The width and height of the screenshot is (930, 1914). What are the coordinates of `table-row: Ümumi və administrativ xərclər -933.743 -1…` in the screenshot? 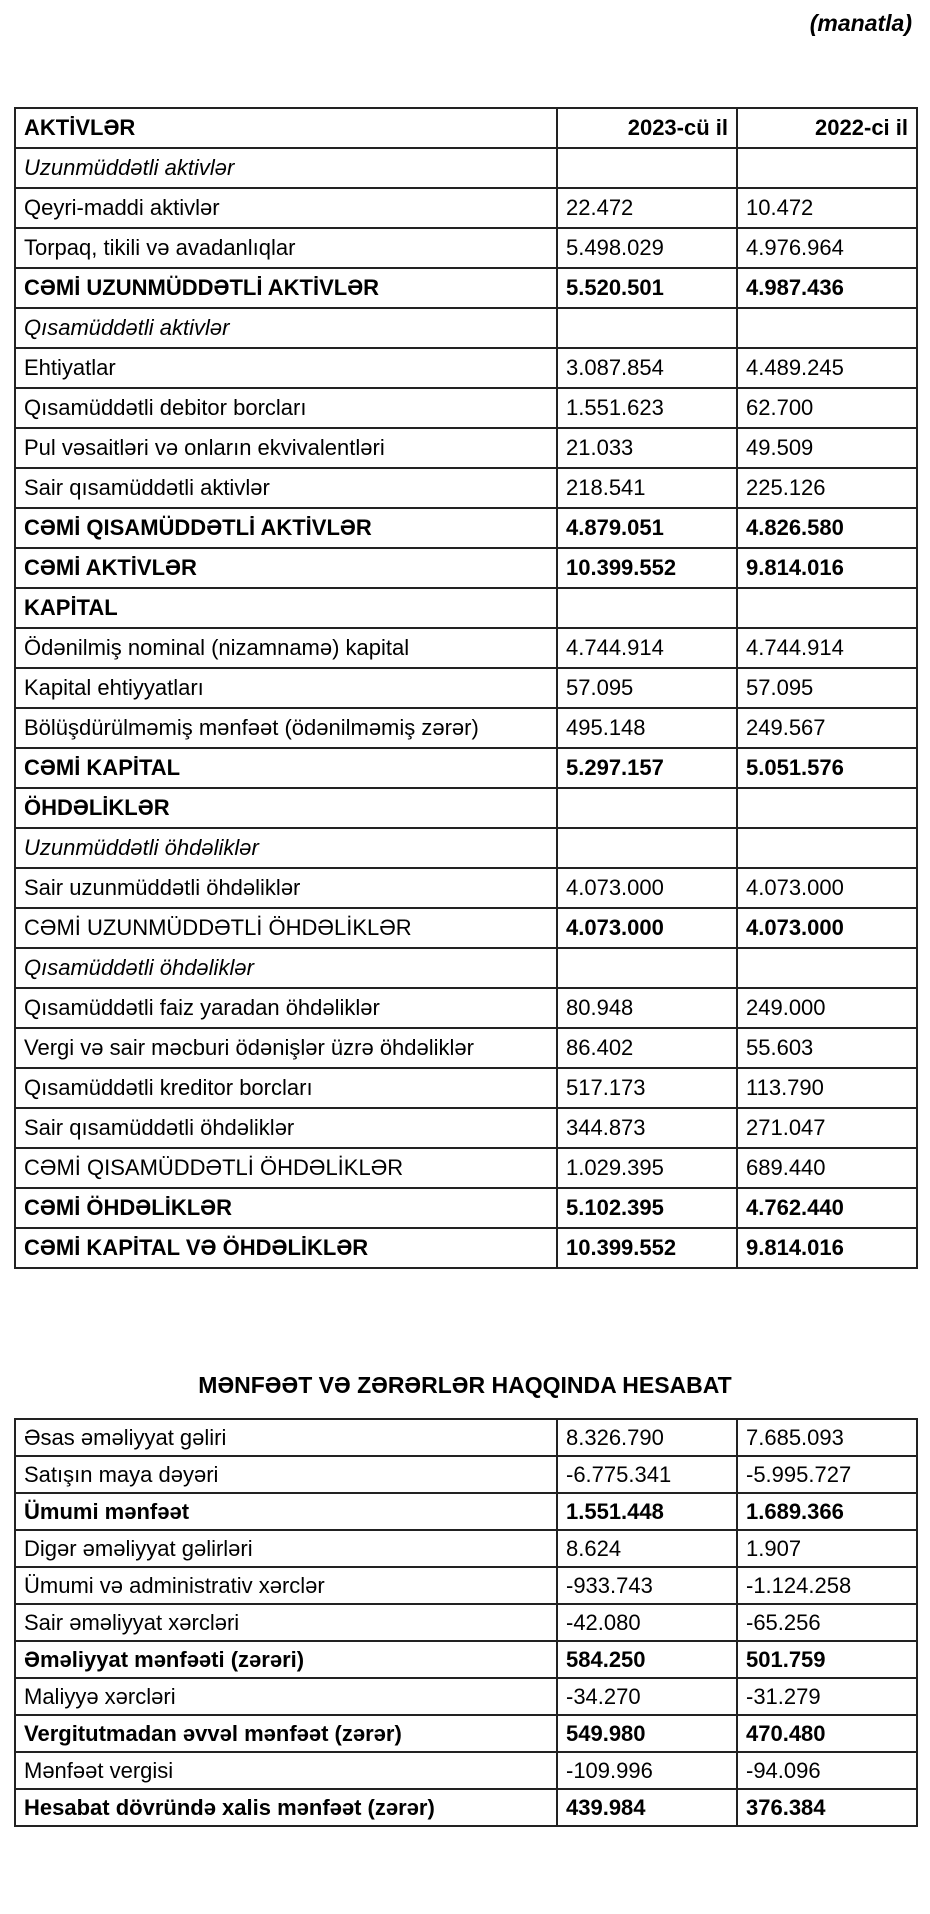 It's located at (466, 1585).